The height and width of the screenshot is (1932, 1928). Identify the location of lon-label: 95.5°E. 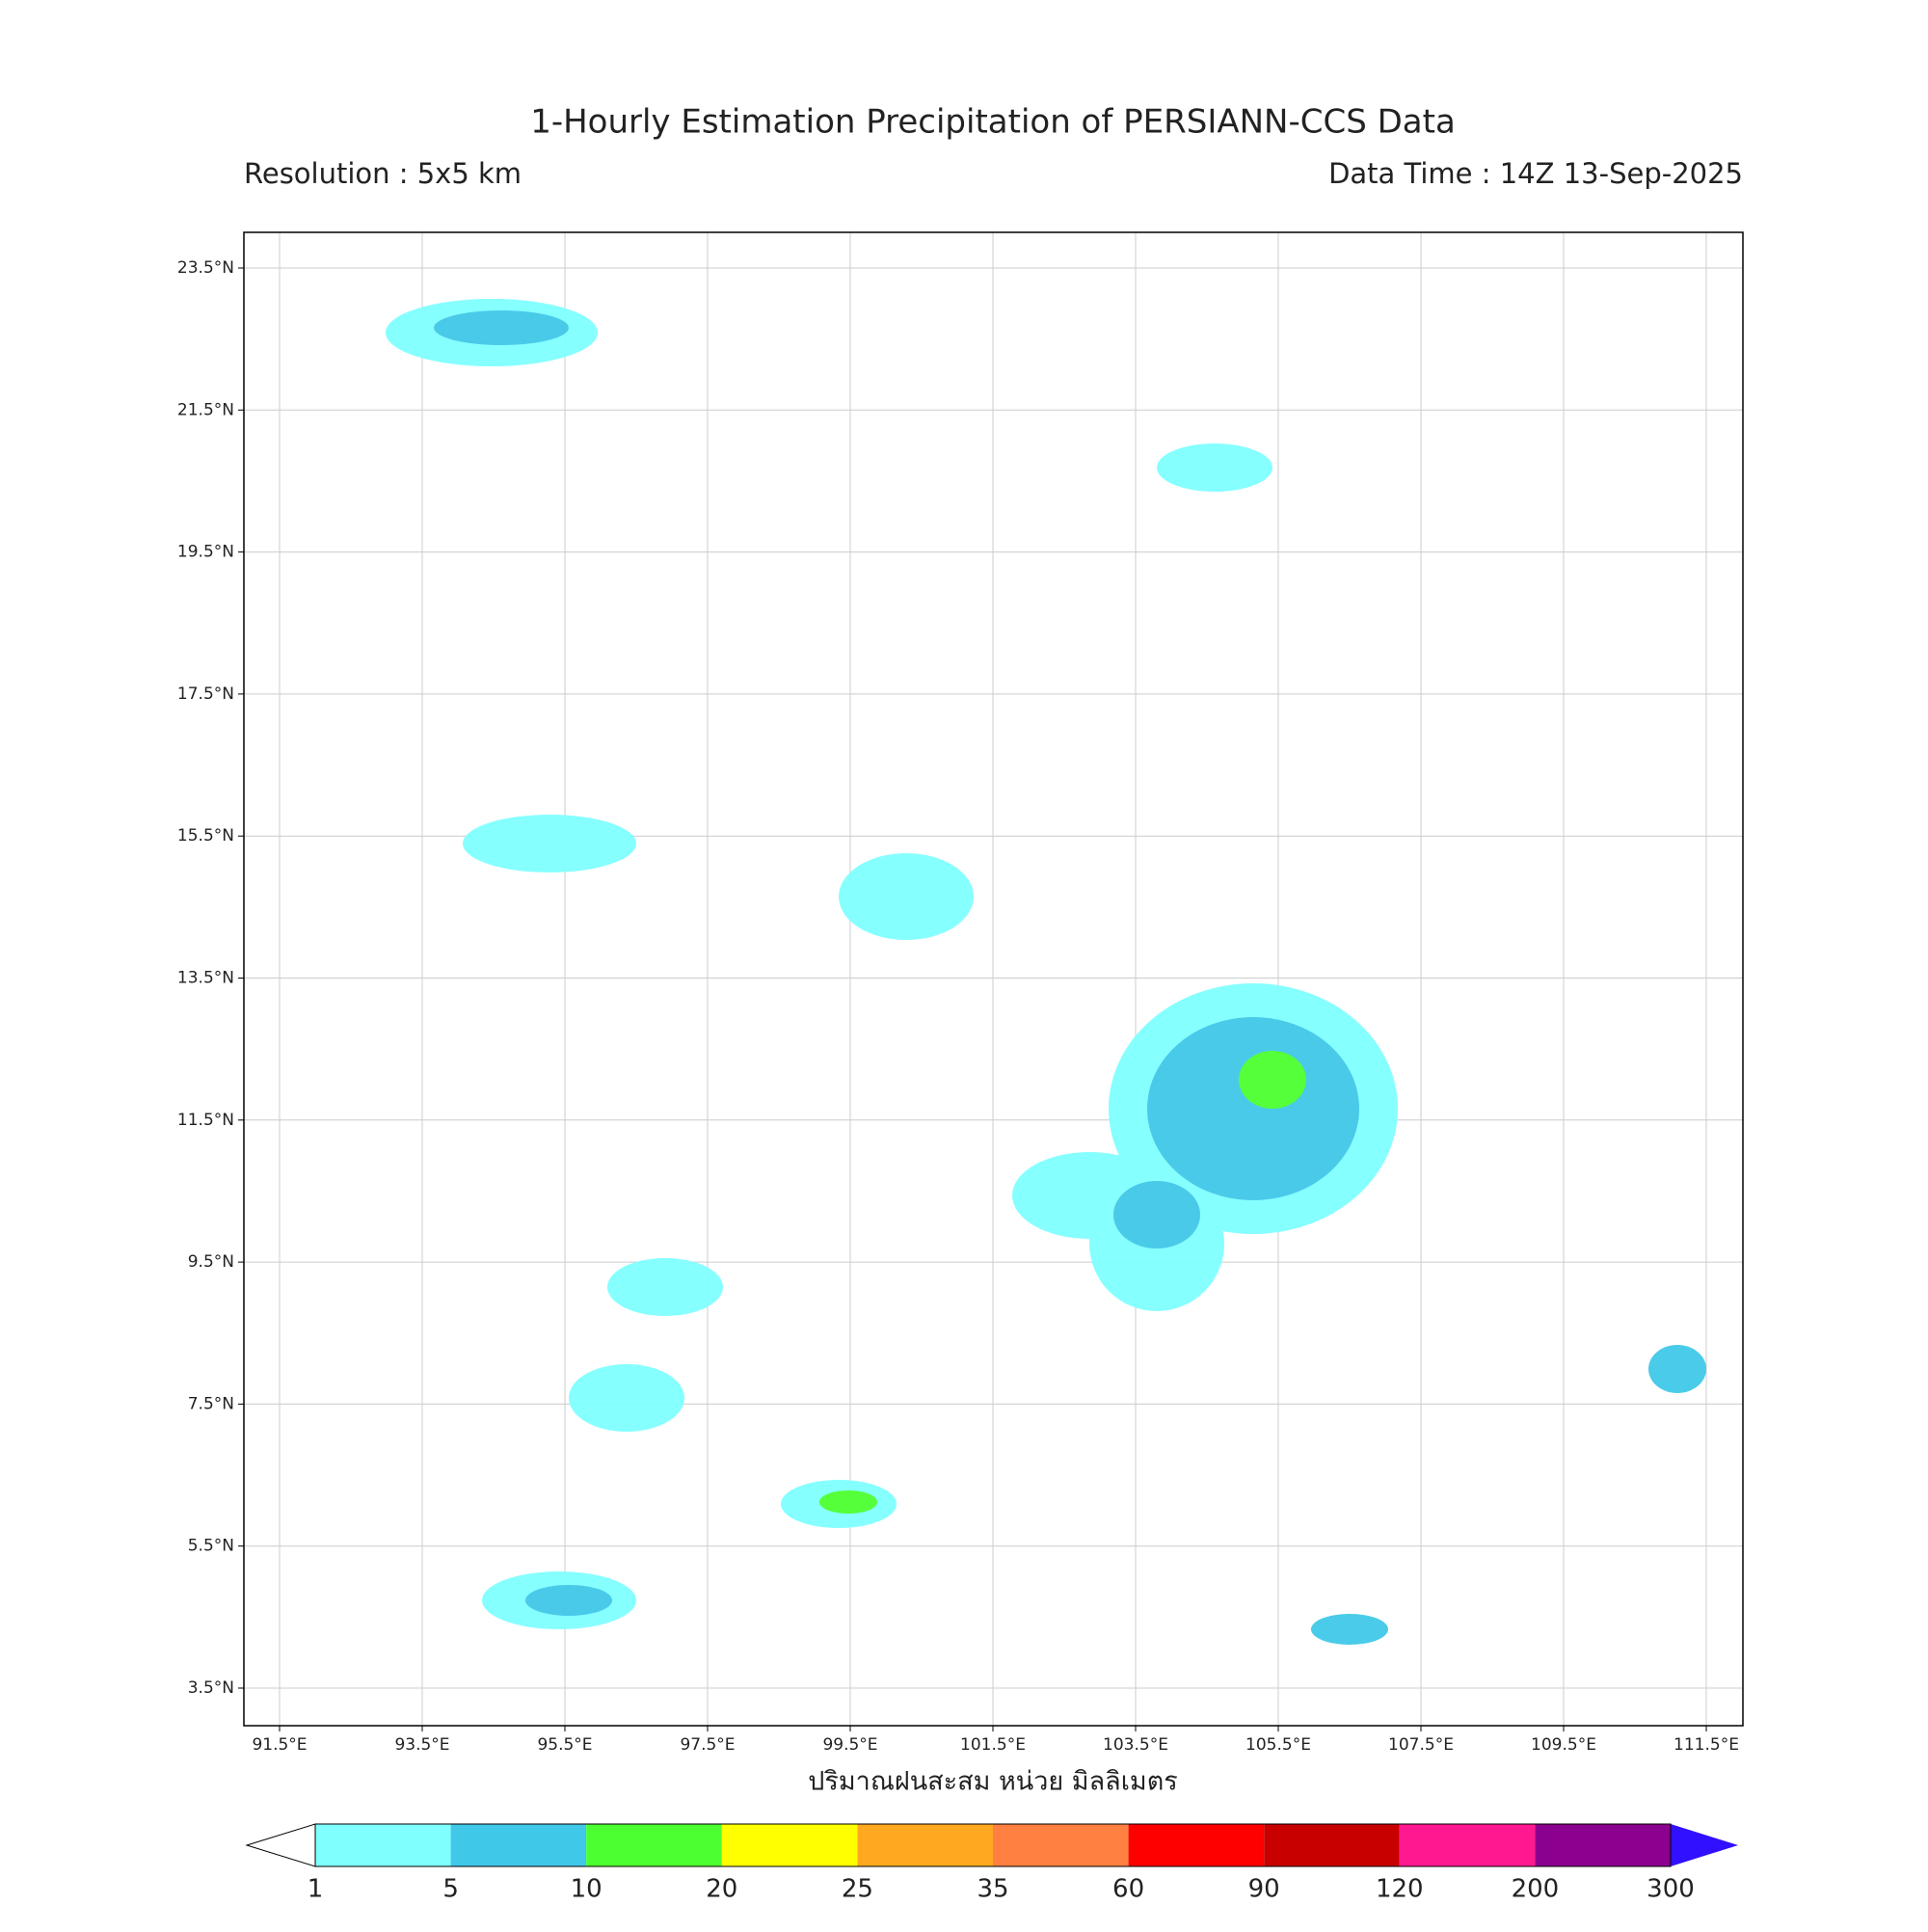
(564, 1745).